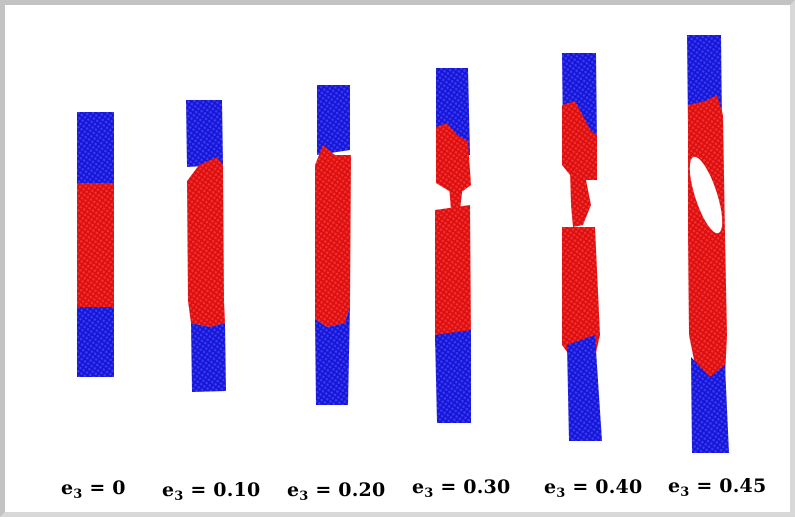 The image size is (795, 522). Describe the element at coordinates (333, 120) in the screenshot. I see `specimen-3-top-blue` at that location.